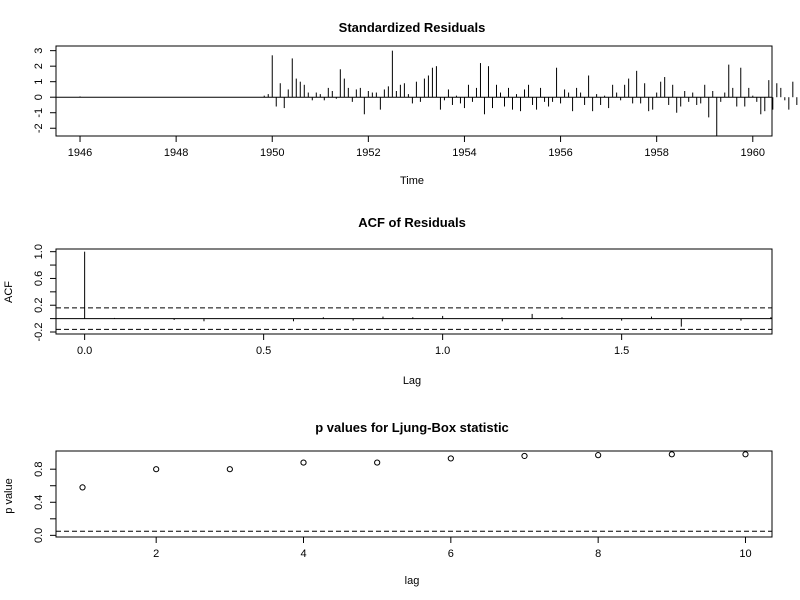  I want to click on x-tick-label: 0.0, so click(84, 351).